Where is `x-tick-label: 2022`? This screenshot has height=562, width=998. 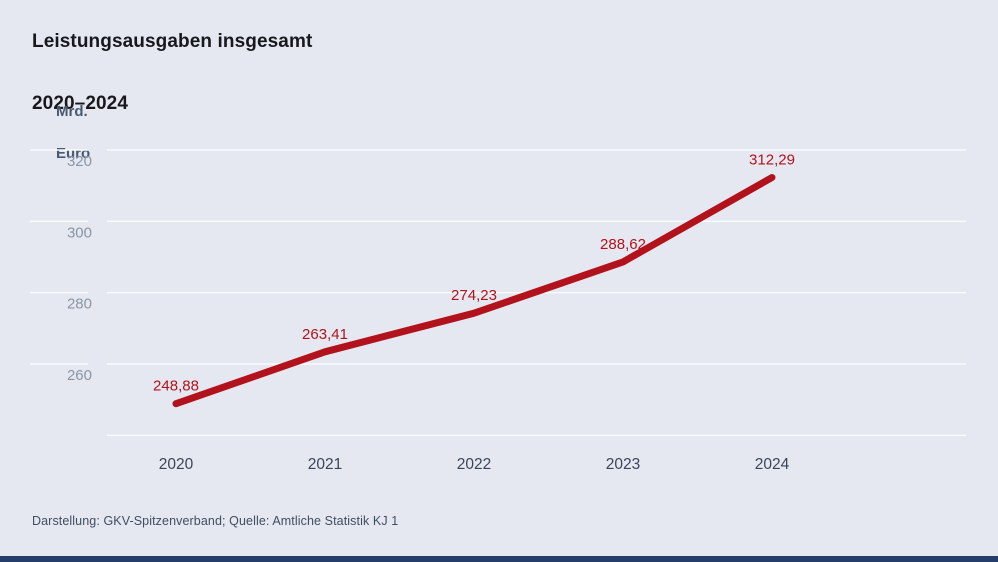 x-tick-label: 2022 is located at coordinates (474, 464).